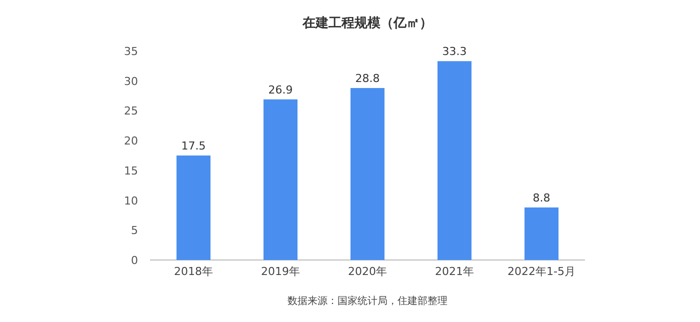  What do you see at coordinates (367, 271) in the screenshot?
I see `x-tick-label: 2020年` at bounding box center [367, 271].